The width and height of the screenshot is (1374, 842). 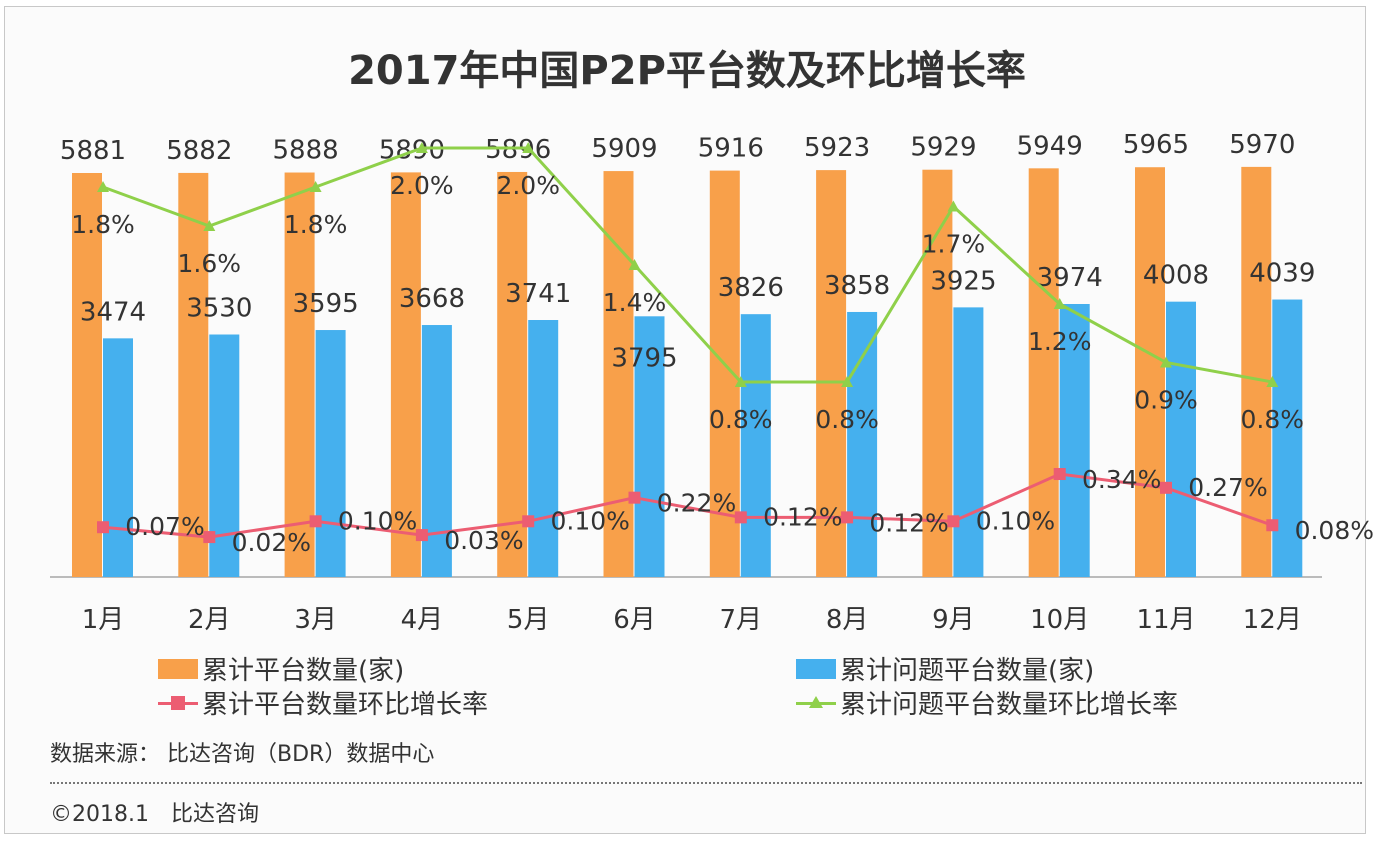 I want to click on growth-problem-platforms-data-label: 1.4%, so click(x=635, y=302).